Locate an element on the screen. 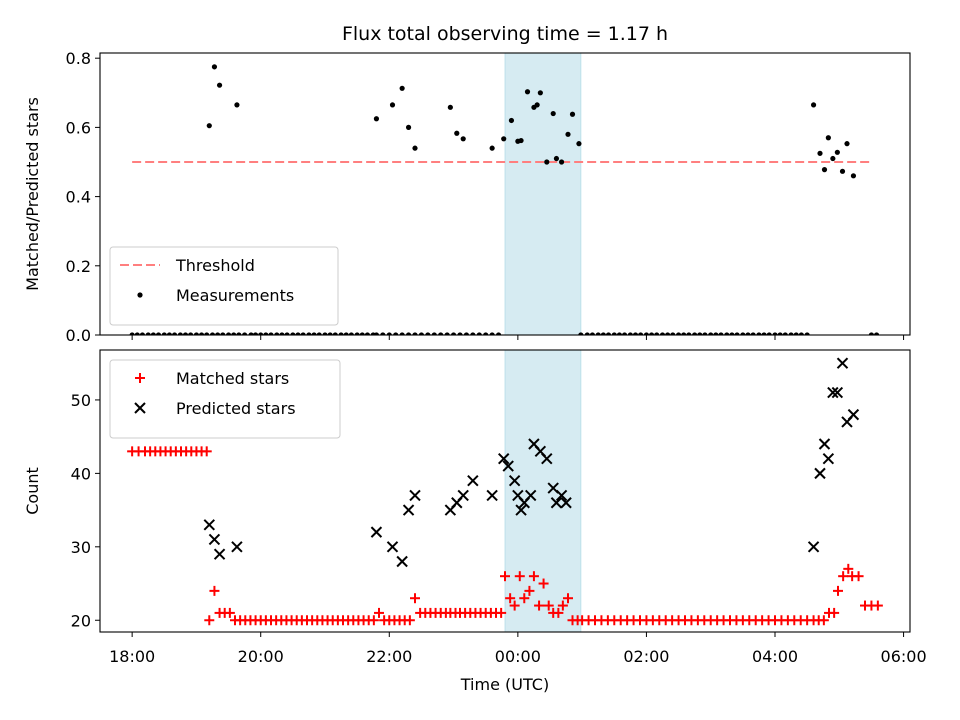 The width and height of the screenshot is (960, 720). y-tick-label: 0.0 is located at coordinates (78, 335).